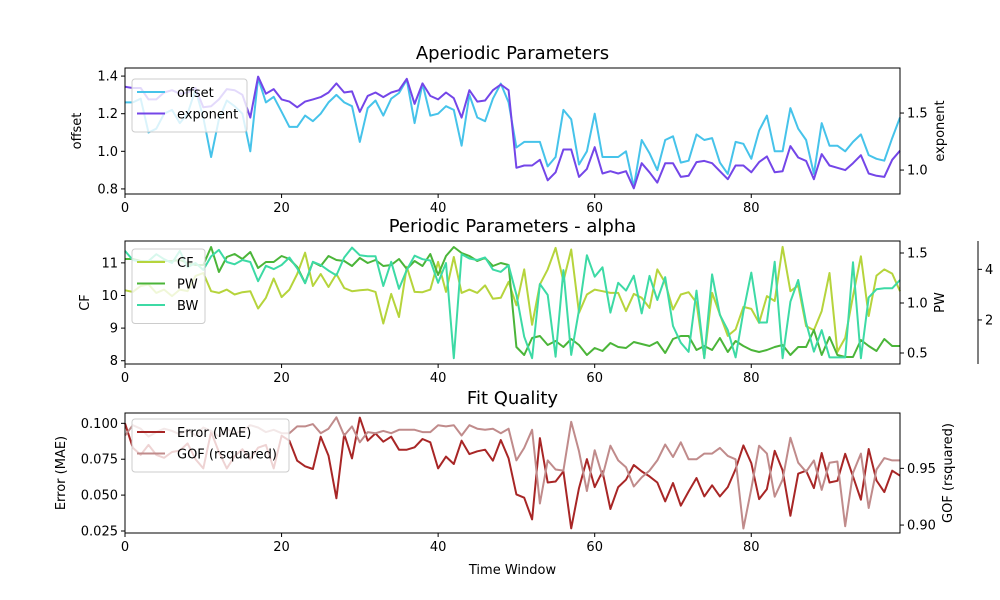  I want to click on series-line-pw, so click(512, 302).